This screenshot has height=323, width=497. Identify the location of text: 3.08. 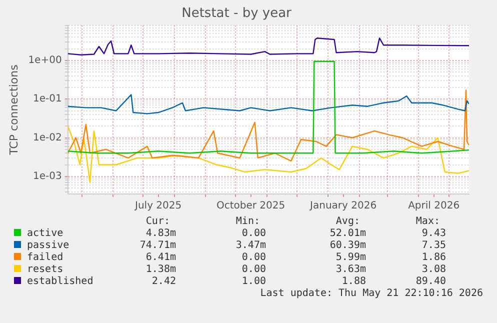
(434, 269).